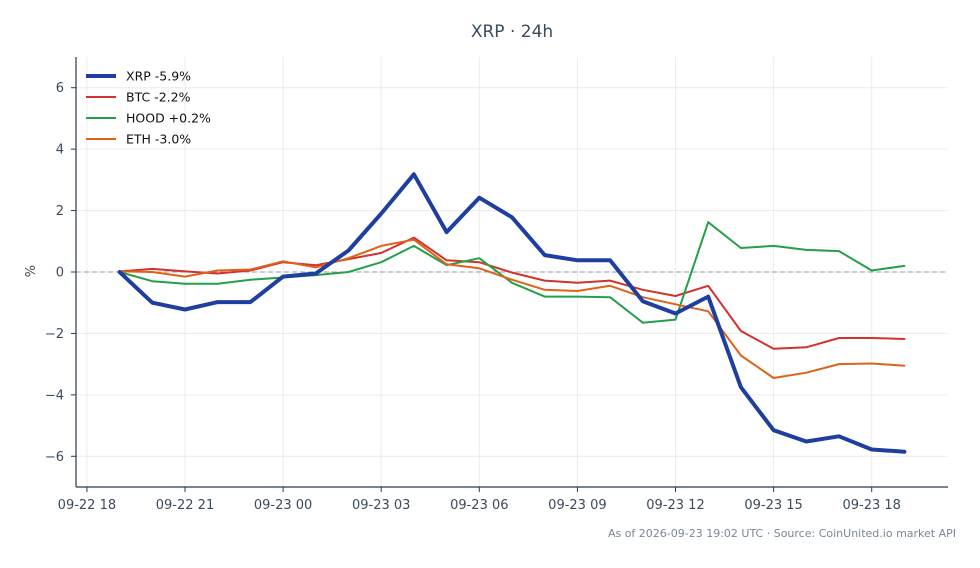  I want to click on x-tick-label: 09-22 21, so click(185, 505).